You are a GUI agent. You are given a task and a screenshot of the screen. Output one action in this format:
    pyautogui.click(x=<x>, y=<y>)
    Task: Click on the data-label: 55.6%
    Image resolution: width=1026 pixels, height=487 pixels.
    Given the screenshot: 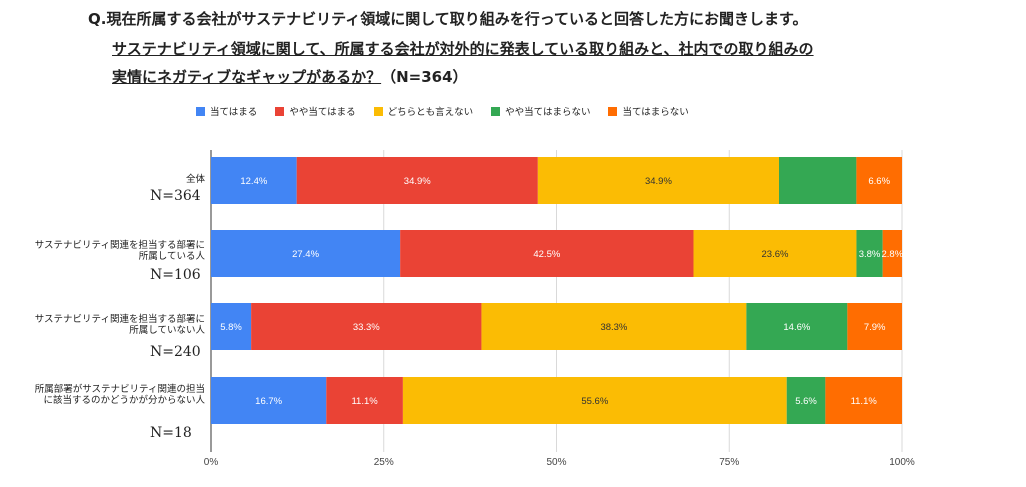 What is the action you would take?
    pyautogui.click(x=594, y=401)
    